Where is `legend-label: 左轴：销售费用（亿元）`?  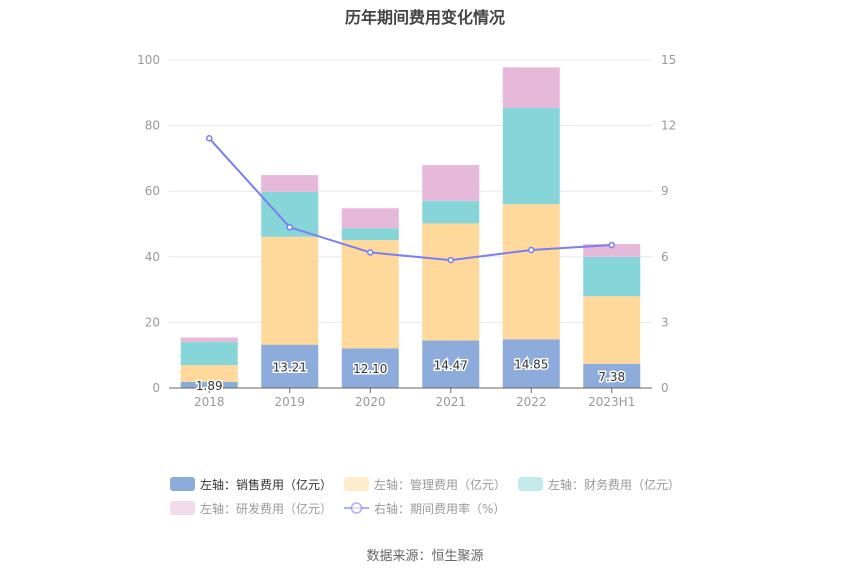 legend-label: 左轴：销售费用（亿元） is located at coordinates (266, 484).